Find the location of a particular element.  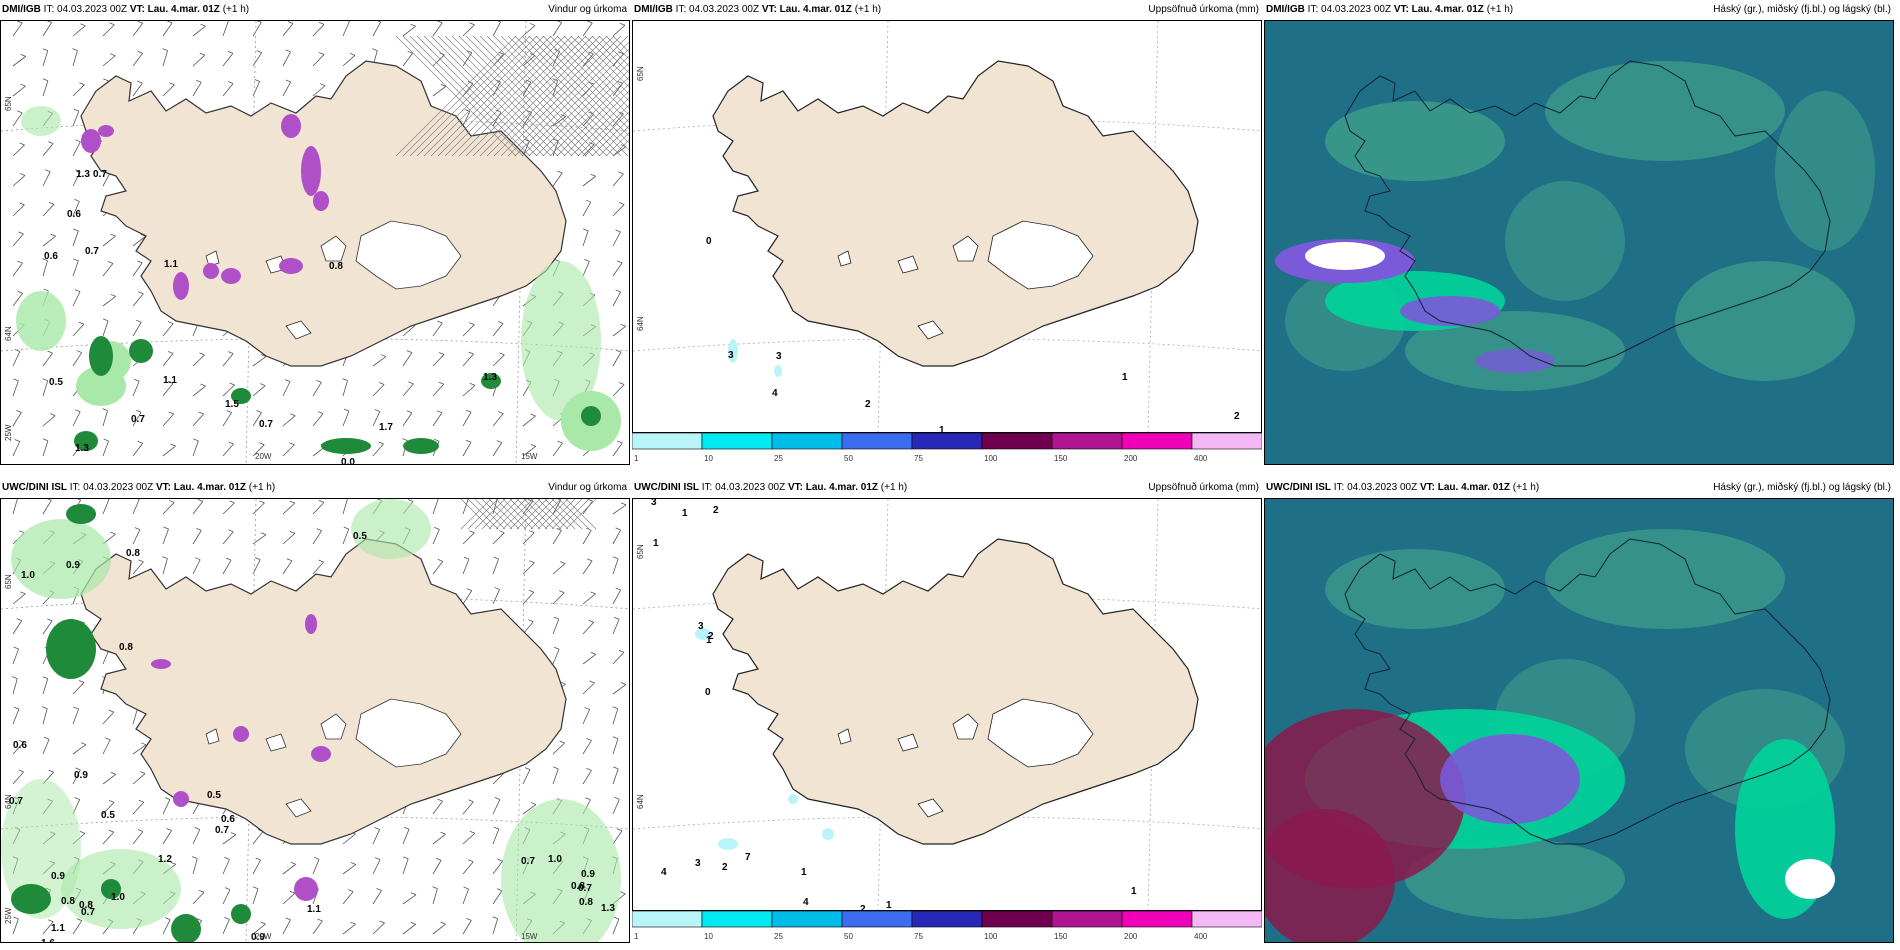

colorbar: 1 10 25 50 75 100 150 200 400 is located at coordinates (947, 448).